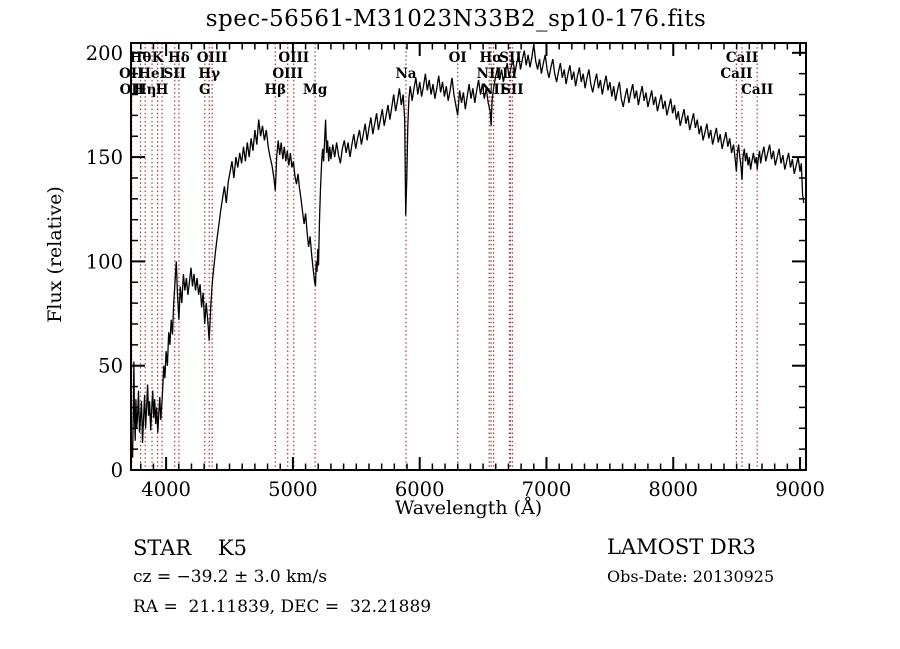  What do you see at coordinates (275, 90) in the screenshot?
I see `spectral-line-label: Hβ` at bounding box center [275, 90].